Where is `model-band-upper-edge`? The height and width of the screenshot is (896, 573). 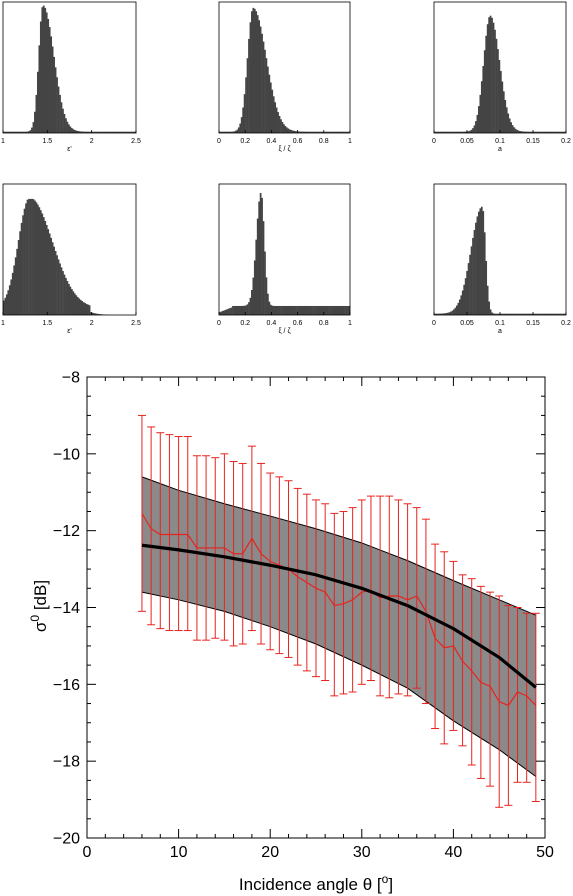
model-band-upper-edge is located at coordinates (339, 546).